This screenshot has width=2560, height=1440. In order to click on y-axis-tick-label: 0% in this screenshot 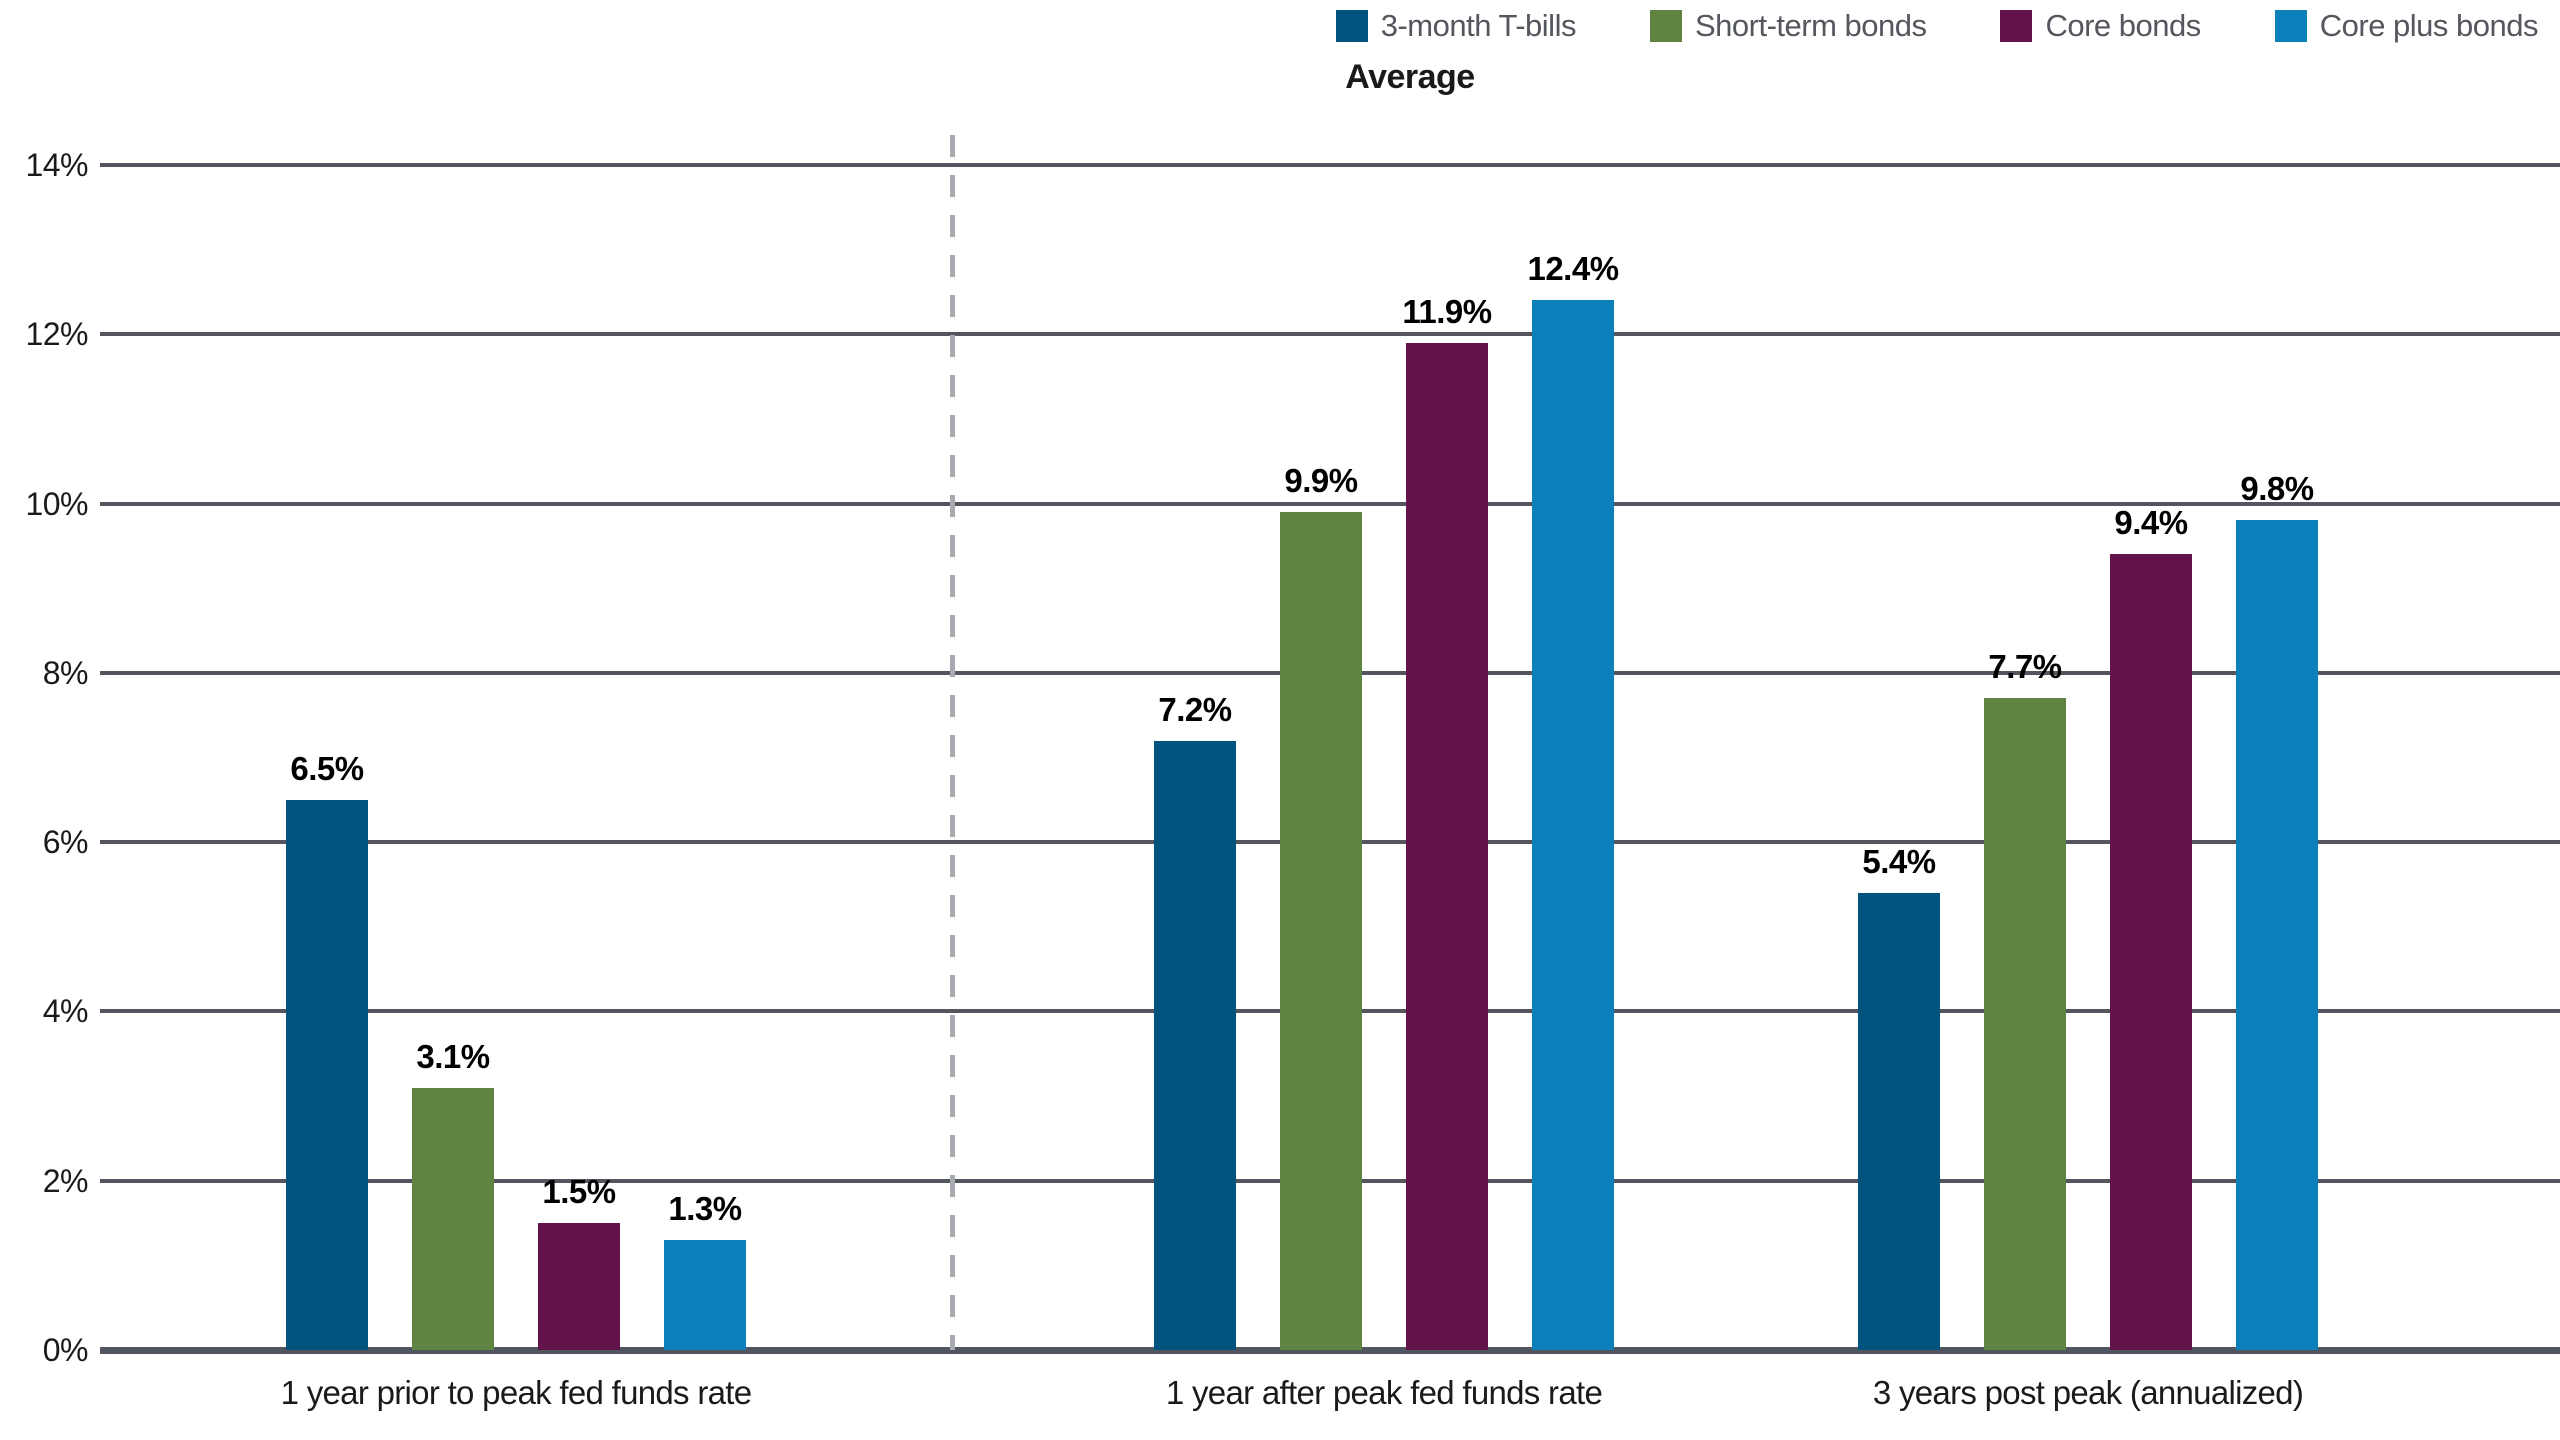, I will do `click(65, 1350)`.